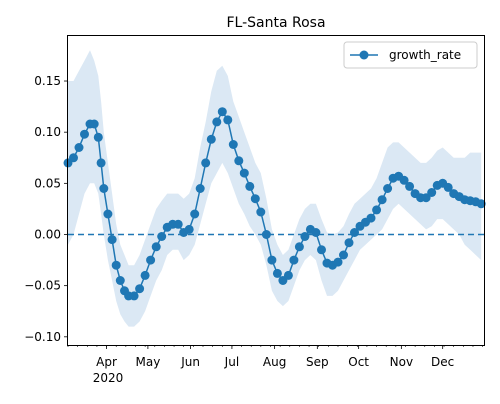 This screenshot has height=404, width=500. I want to click on x-axis: Apr May Jun Jul Aug Sep Oct Nov Dec, so click(275, 357).